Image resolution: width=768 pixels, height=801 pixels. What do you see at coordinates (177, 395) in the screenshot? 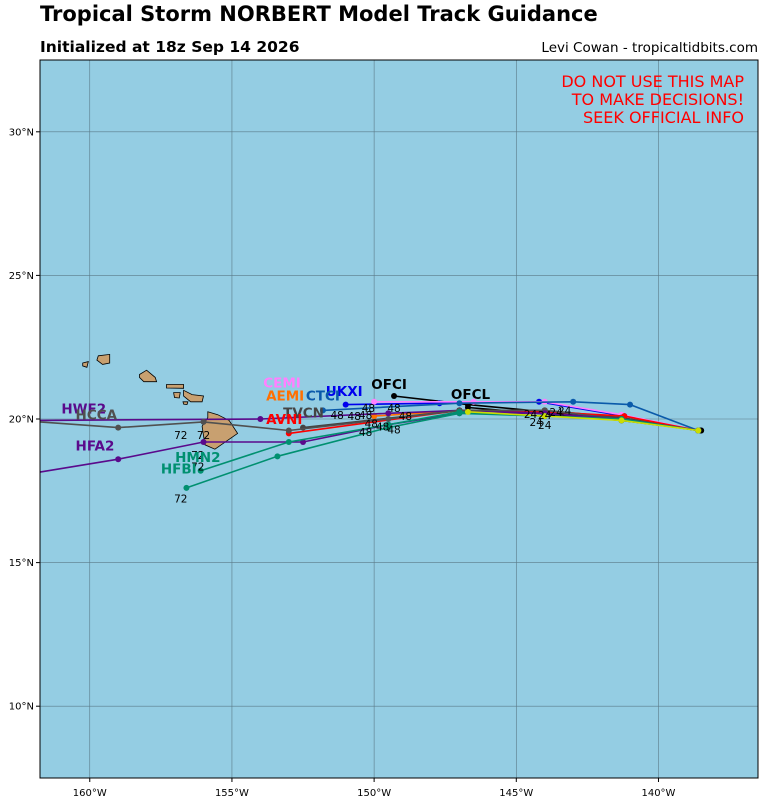
I see `island-lanai` at bounding box center [177, 395].